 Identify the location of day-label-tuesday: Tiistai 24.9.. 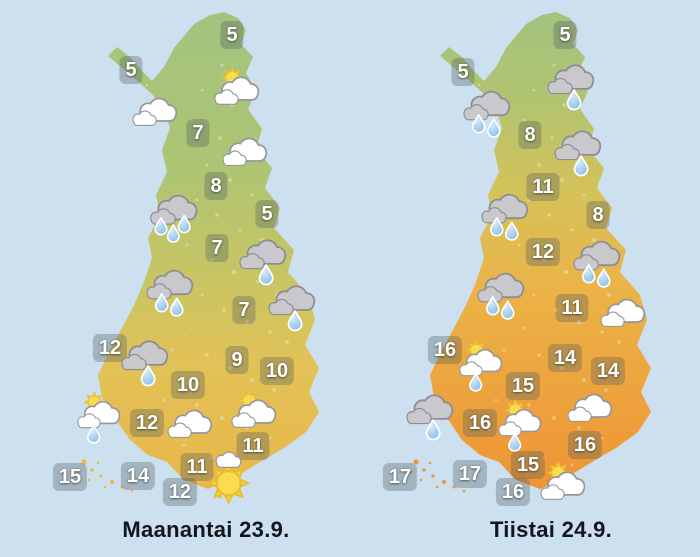
(551, 529).